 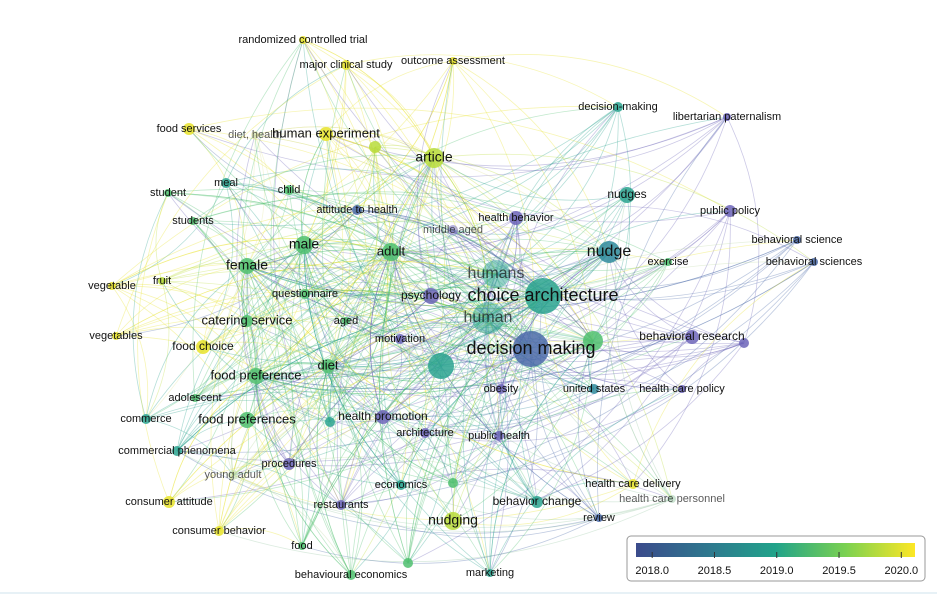 I want to click on node-label: major clinical study, so click(x=346, y=65).